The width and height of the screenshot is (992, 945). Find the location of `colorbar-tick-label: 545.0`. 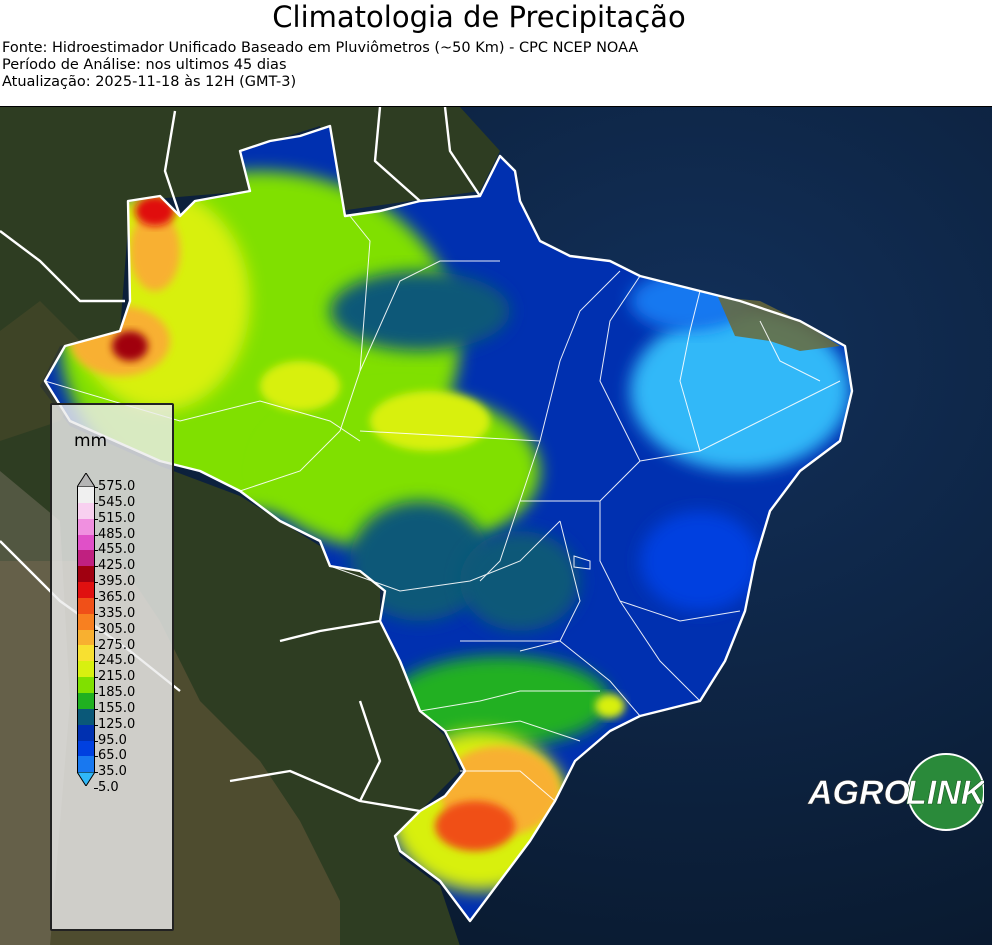

colorbar-tick-label: 545.0 is located at coordinates (114, 502).